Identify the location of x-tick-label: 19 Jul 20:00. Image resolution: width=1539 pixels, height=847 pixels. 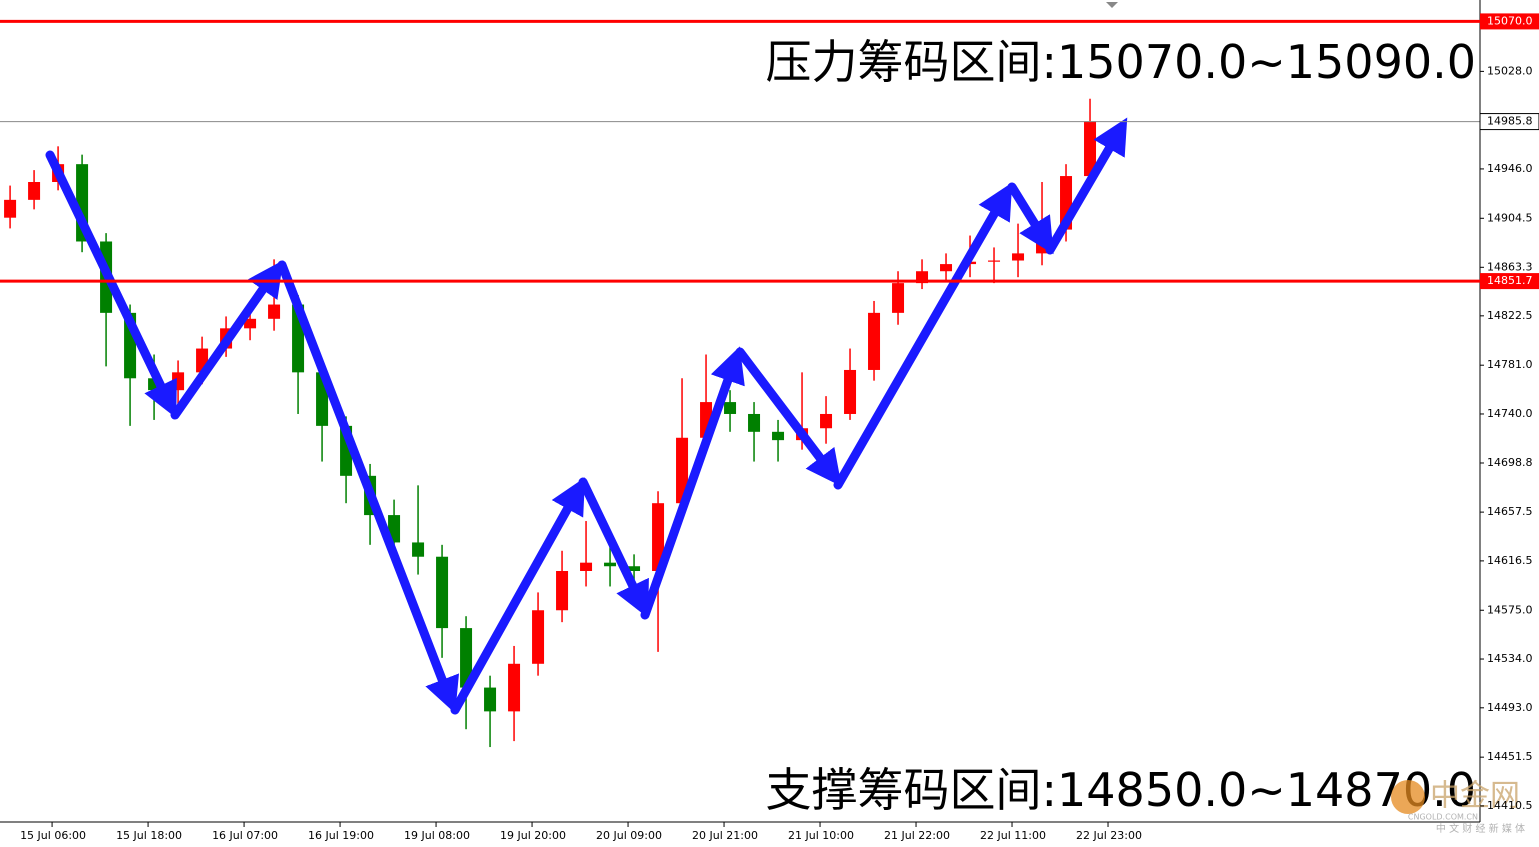
(533, 835).